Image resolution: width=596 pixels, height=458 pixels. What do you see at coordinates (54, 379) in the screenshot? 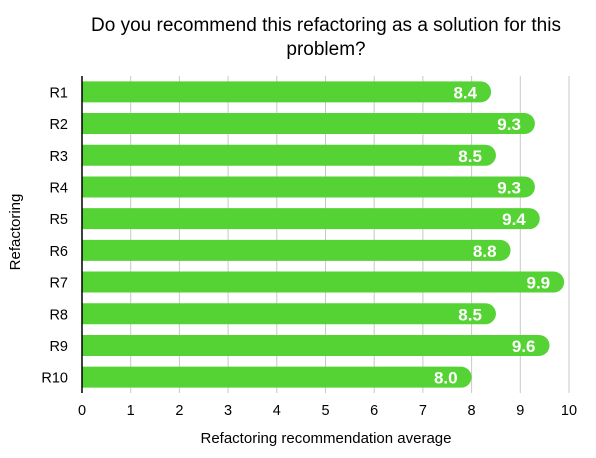
I see `y-tick-label: R10` at bounding box center [54, 379].